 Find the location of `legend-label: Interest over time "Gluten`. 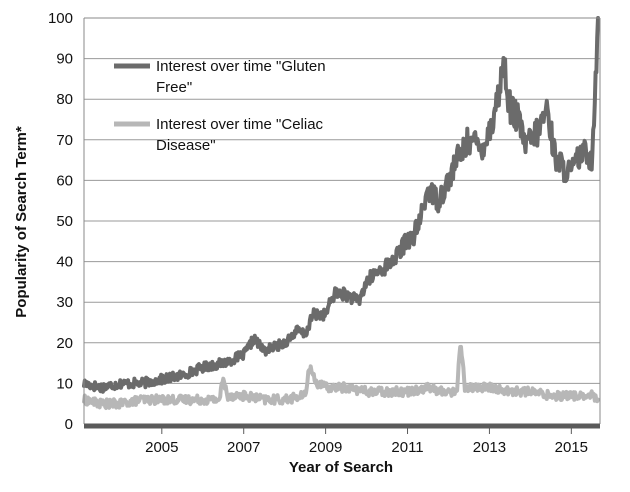

legend-label: Interest over time "Gluten is located at coordinates (241, 66).